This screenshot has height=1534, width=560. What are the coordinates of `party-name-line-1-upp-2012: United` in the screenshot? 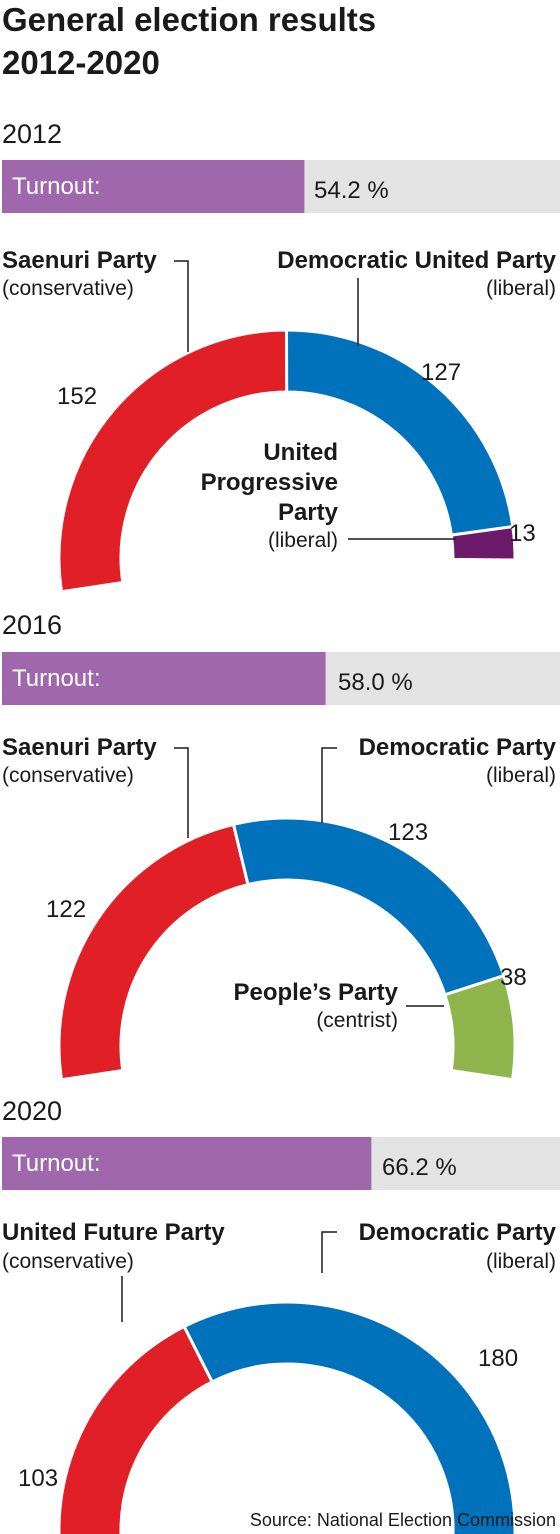 It's located at (300, 452).